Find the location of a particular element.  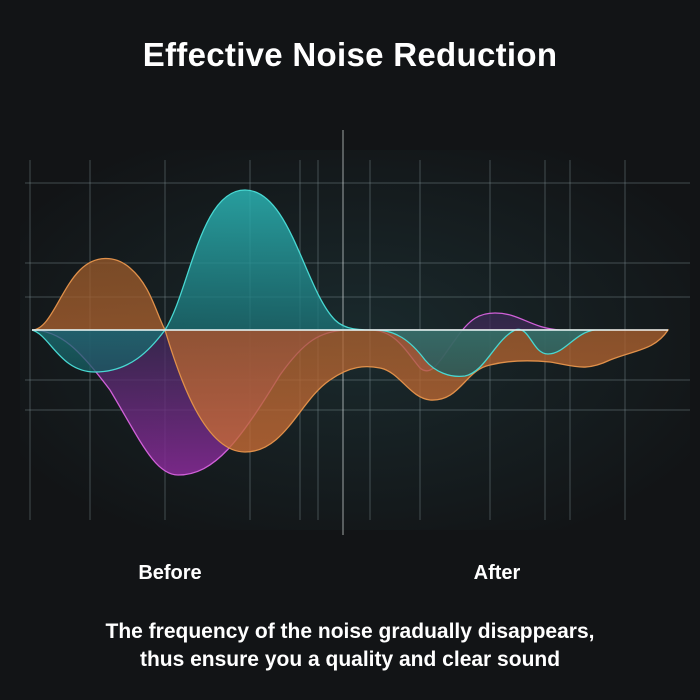

after-label: After is located at coordinates (497, 573).